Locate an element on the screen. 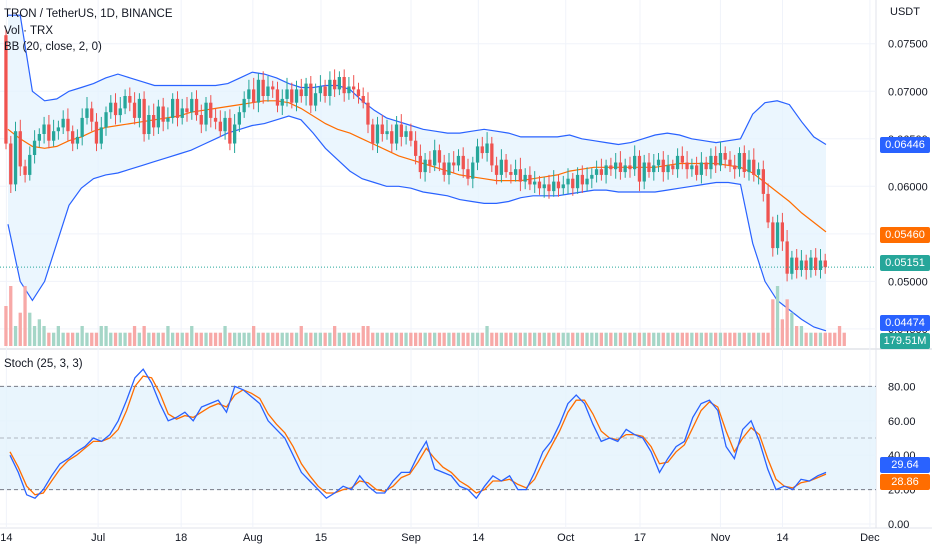  x-tick-label: Nov is located at coordinates (721, 538).